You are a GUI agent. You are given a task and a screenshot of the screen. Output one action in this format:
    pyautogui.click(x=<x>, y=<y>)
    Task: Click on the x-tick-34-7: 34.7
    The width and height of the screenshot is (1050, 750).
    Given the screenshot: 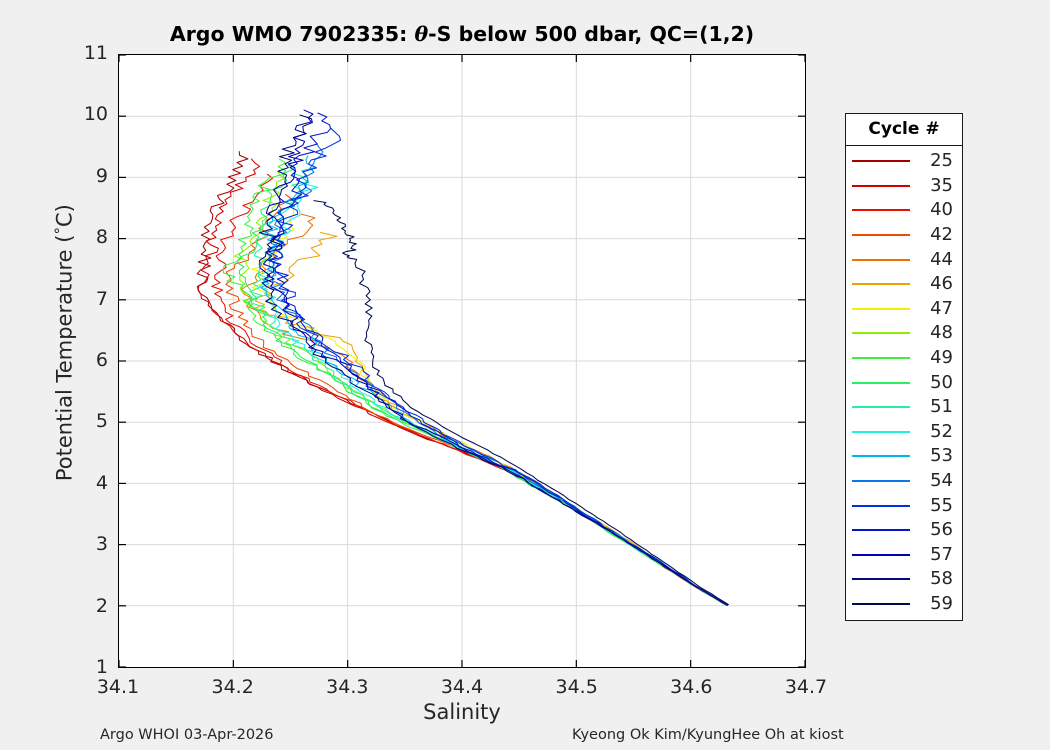 What is the action you would take?
    pyautogui.click(x=806, y=687)
    